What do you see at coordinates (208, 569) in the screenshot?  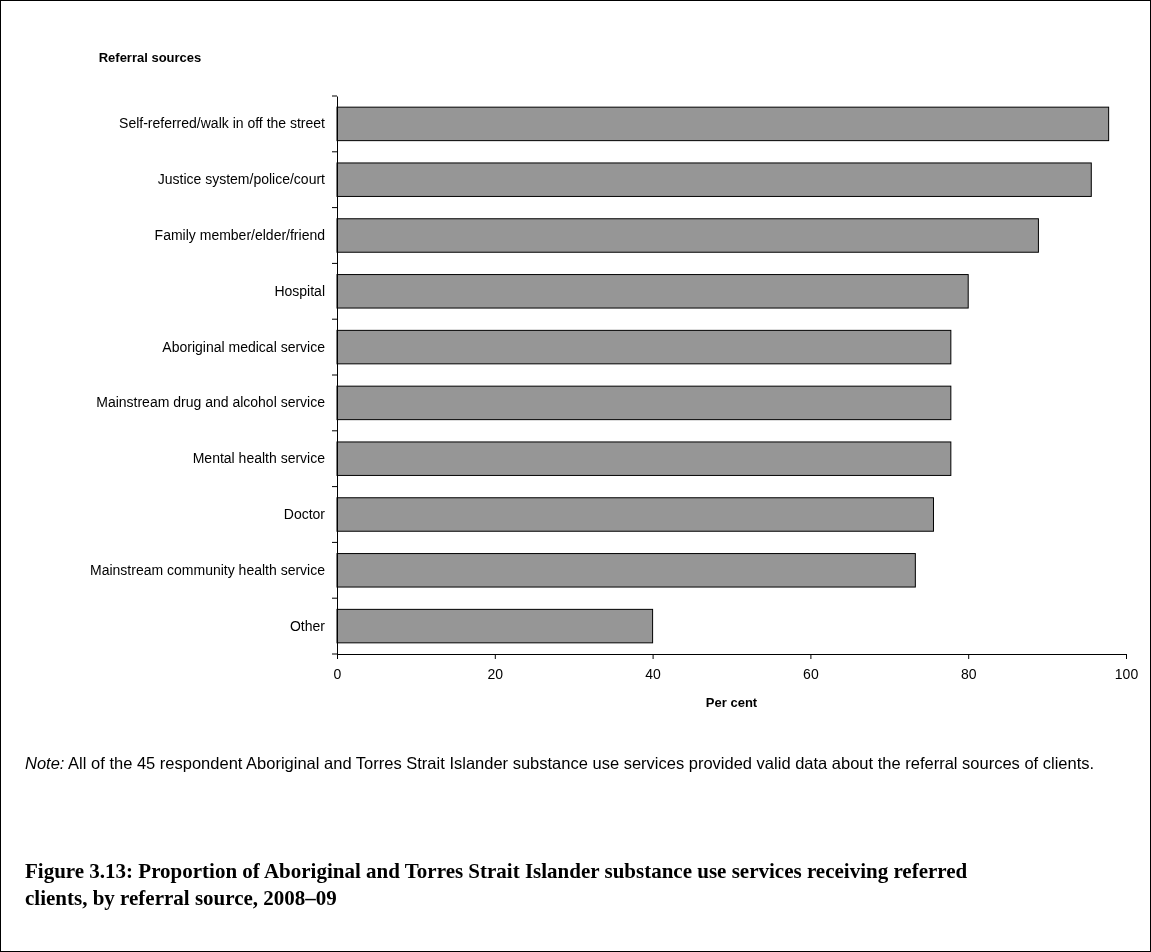 I see `y-tick-label: Mainstream community health service` at bounding box center [208, 569].